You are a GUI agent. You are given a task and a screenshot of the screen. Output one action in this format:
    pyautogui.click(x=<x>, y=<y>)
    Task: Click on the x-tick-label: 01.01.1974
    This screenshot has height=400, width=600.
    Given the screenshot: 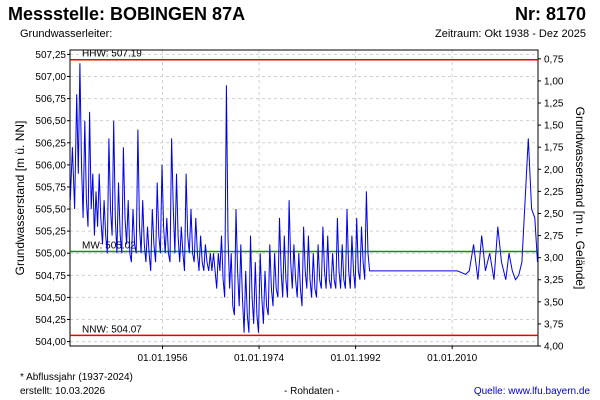 What is the action you would take?
    pyautogui.click(x=259, y=358)
    